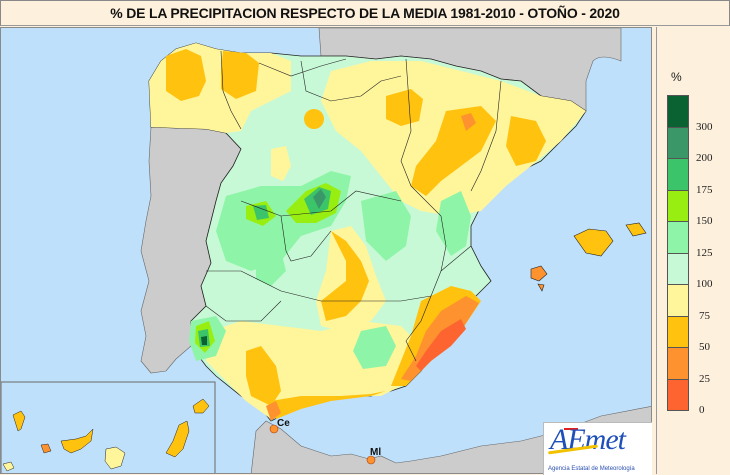  I want to click on legend-label: 100, so click(704, 284).